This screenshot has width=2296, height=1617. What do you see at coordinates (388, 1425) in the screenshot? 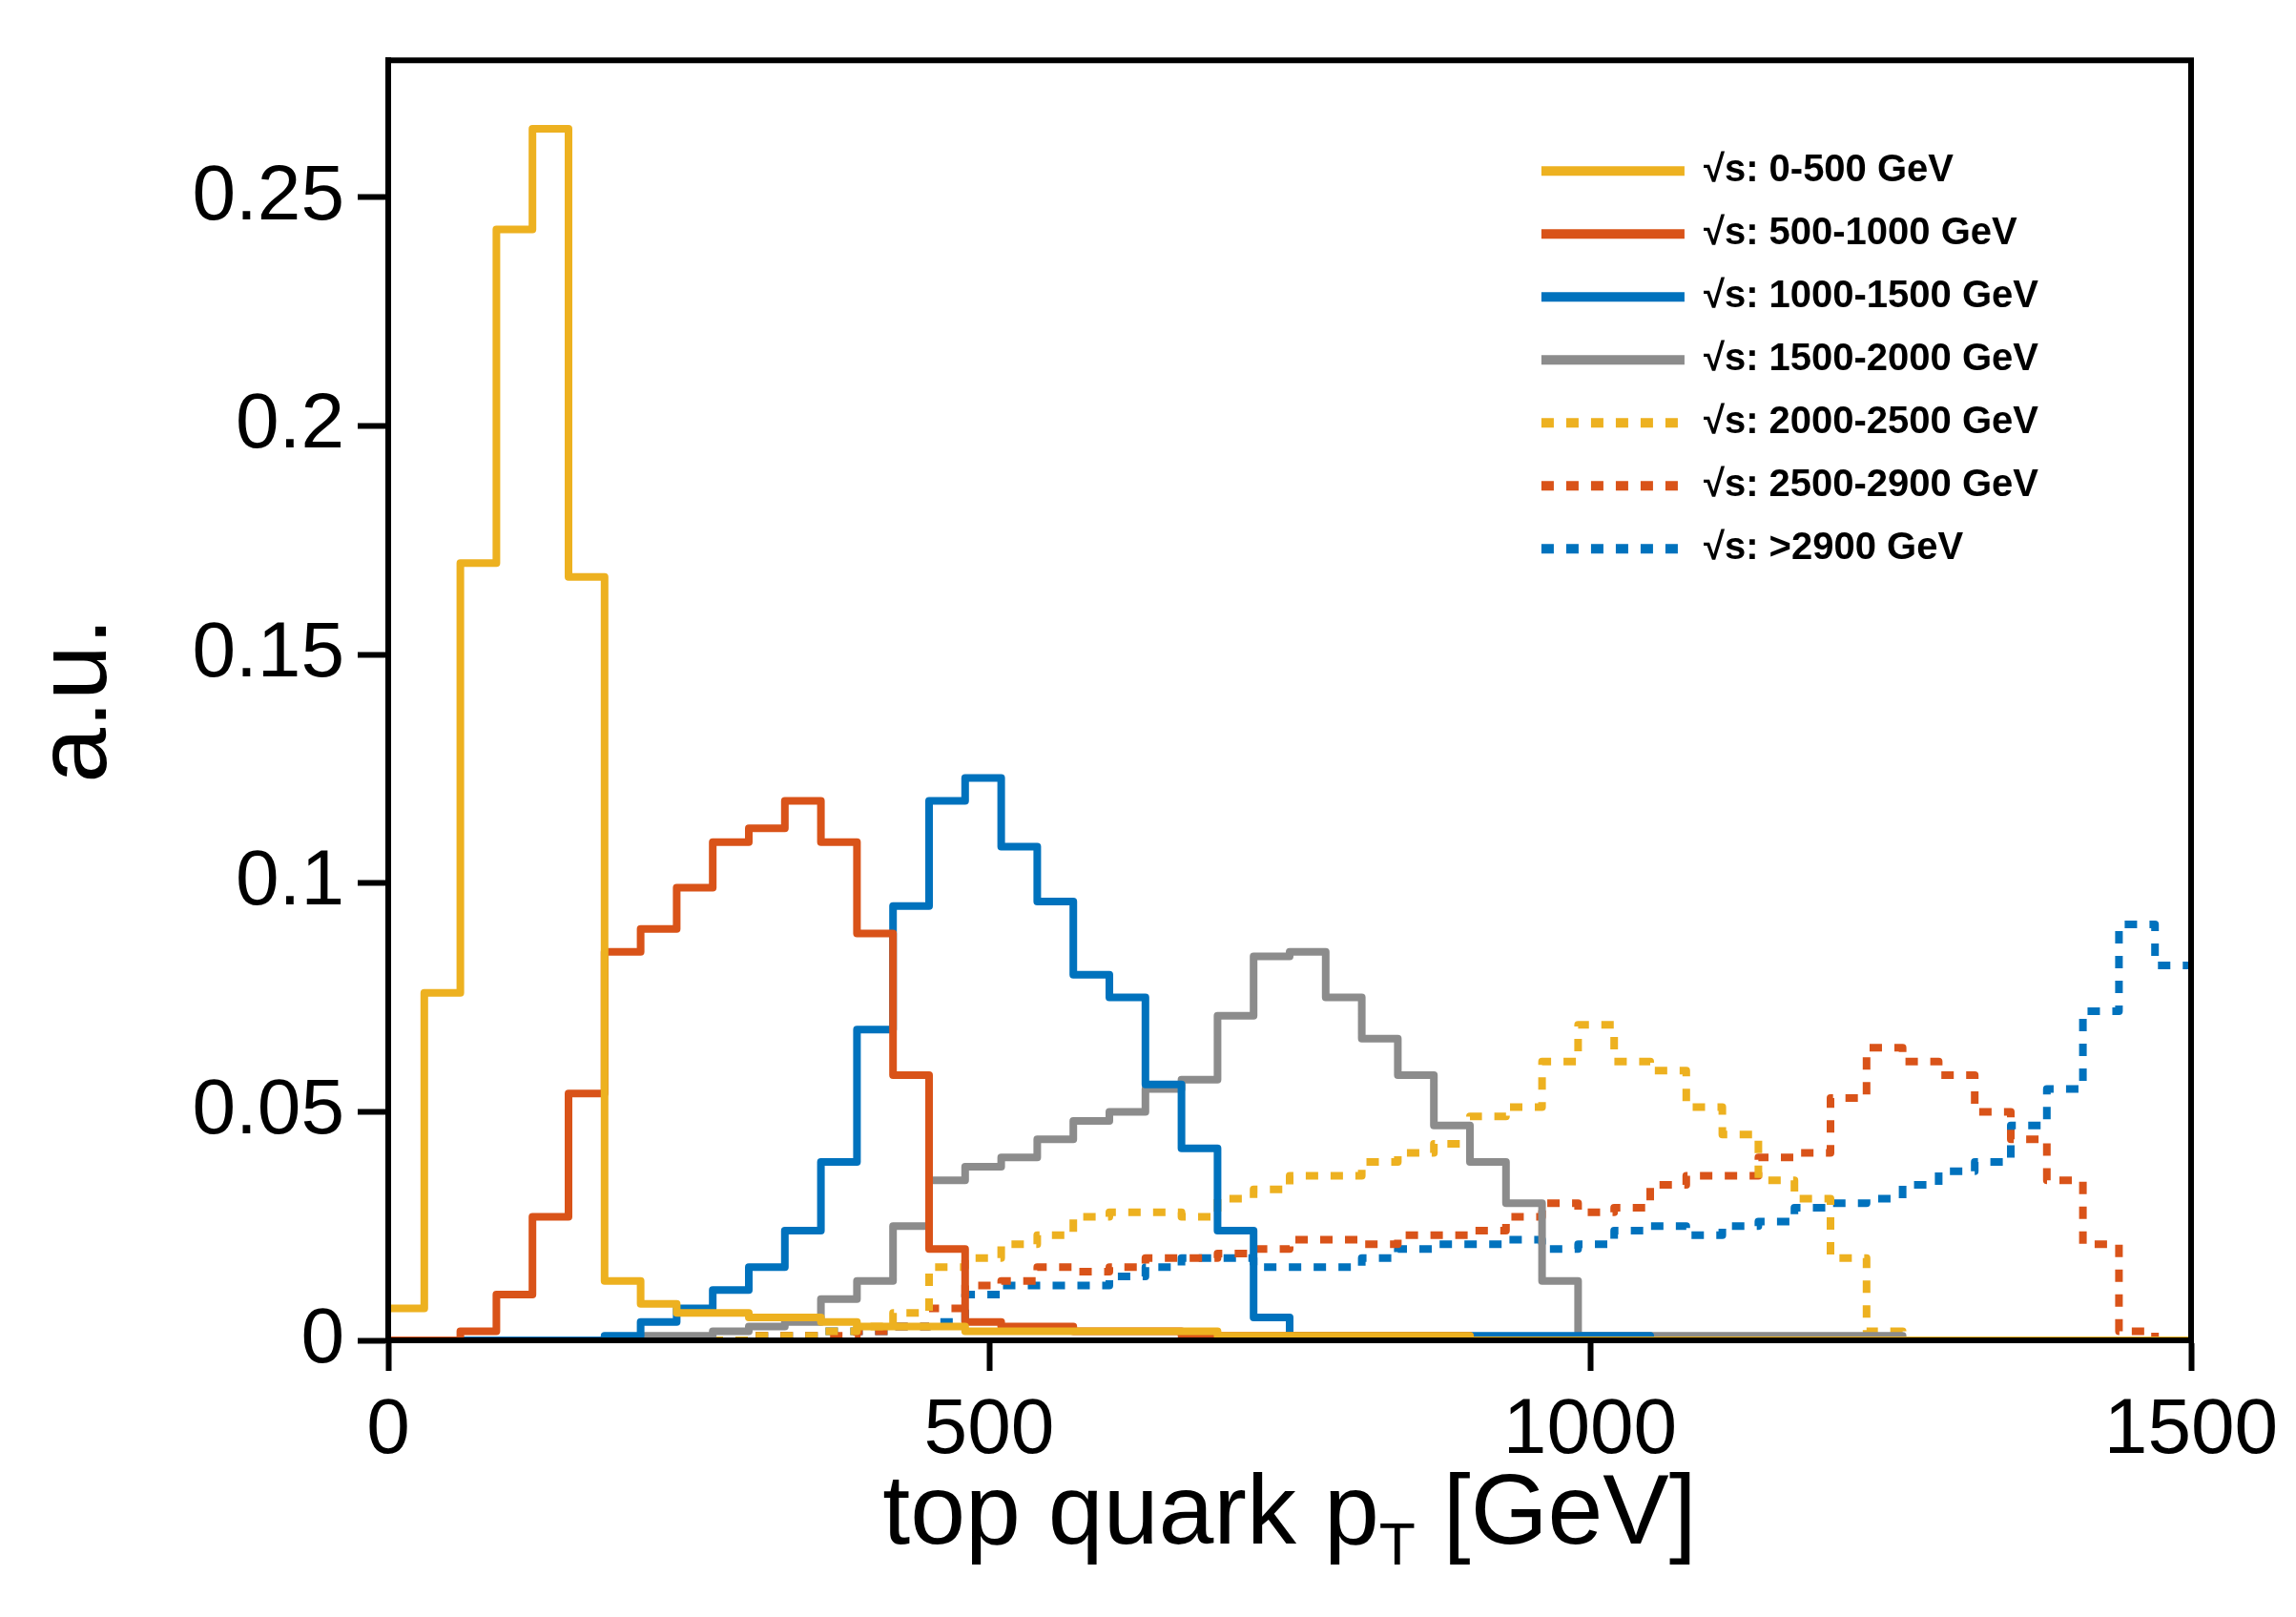
I see `x-tick-label: 0` at bounding box center [388, 1425].